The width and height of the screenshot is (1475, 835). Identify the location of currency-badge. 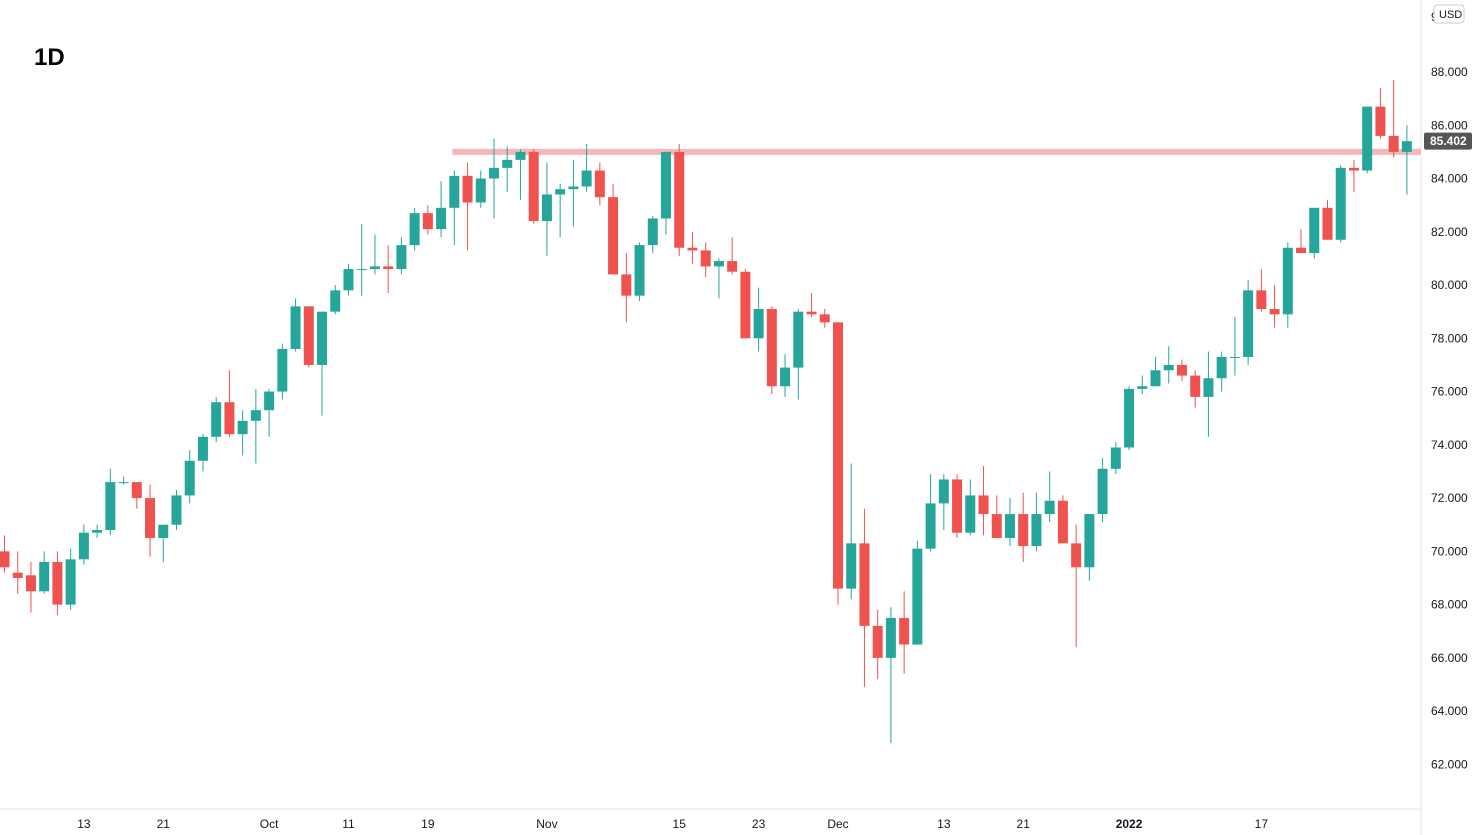
(1449, 14).